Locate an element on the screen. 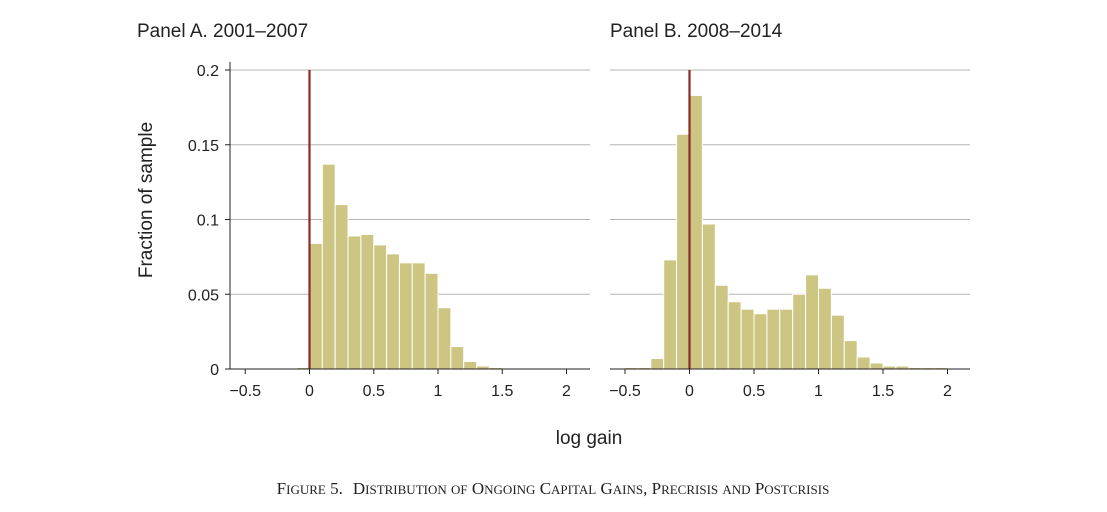  panel-b-gridlines is located at coordinates (790, 182).